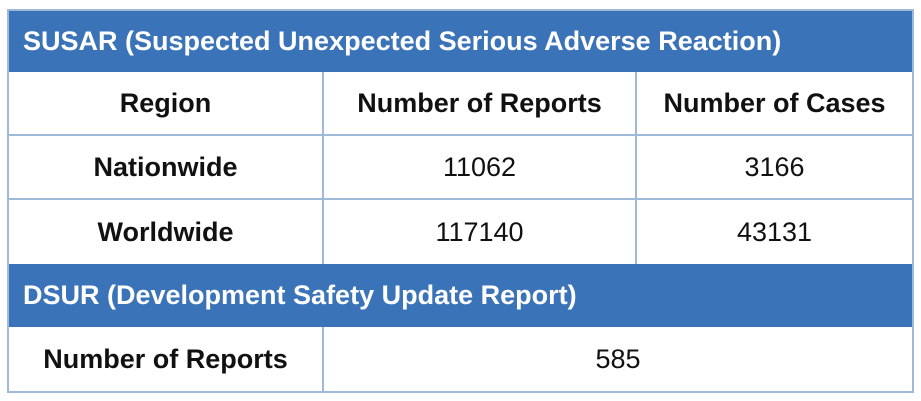 The height and width of the screenshot is (401, 921). I want to click on column-header-number-of-reports: Number of Reports, so click(478, 103).